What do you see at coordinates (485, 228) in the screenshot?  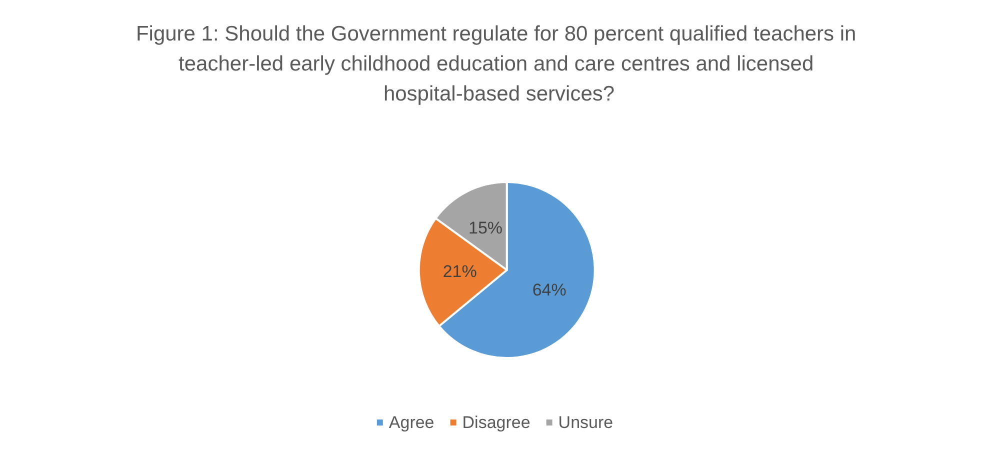 I see `data-label: 15%` at bounding box center [485, 228].